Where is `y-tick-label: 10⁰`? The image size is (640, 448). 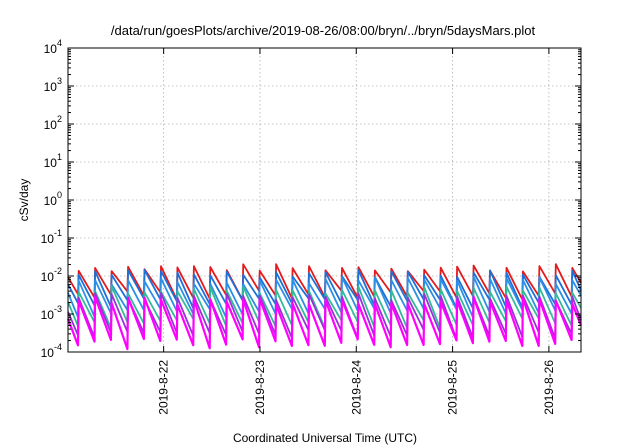
y-tick-label: 10⁰ is located at coordinates (53, 199).